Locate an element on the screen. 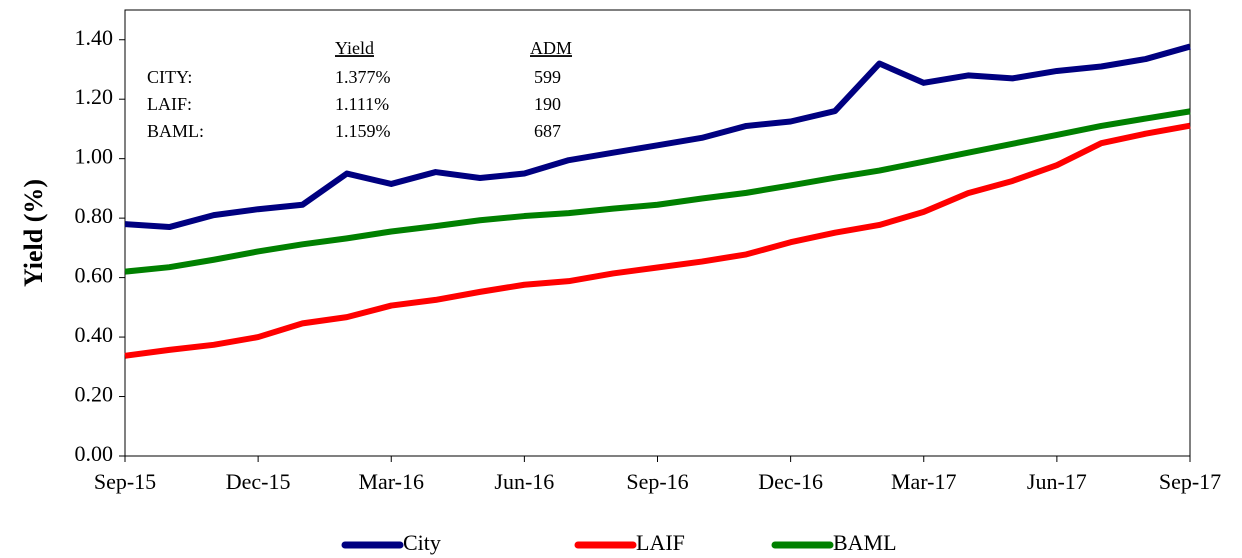  x-tick-label: Mar-17 is located at coordinates (924, 481).